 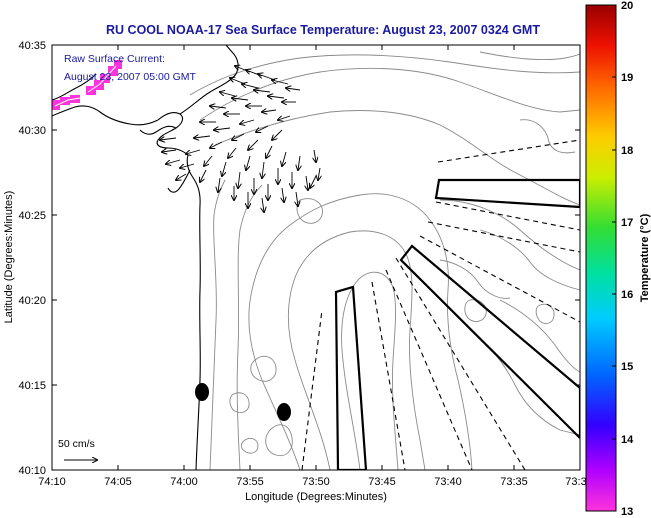 I want to click on current-annotation-line2: August 23, 2007 05:00 GMT, so click(x=130, y=77).